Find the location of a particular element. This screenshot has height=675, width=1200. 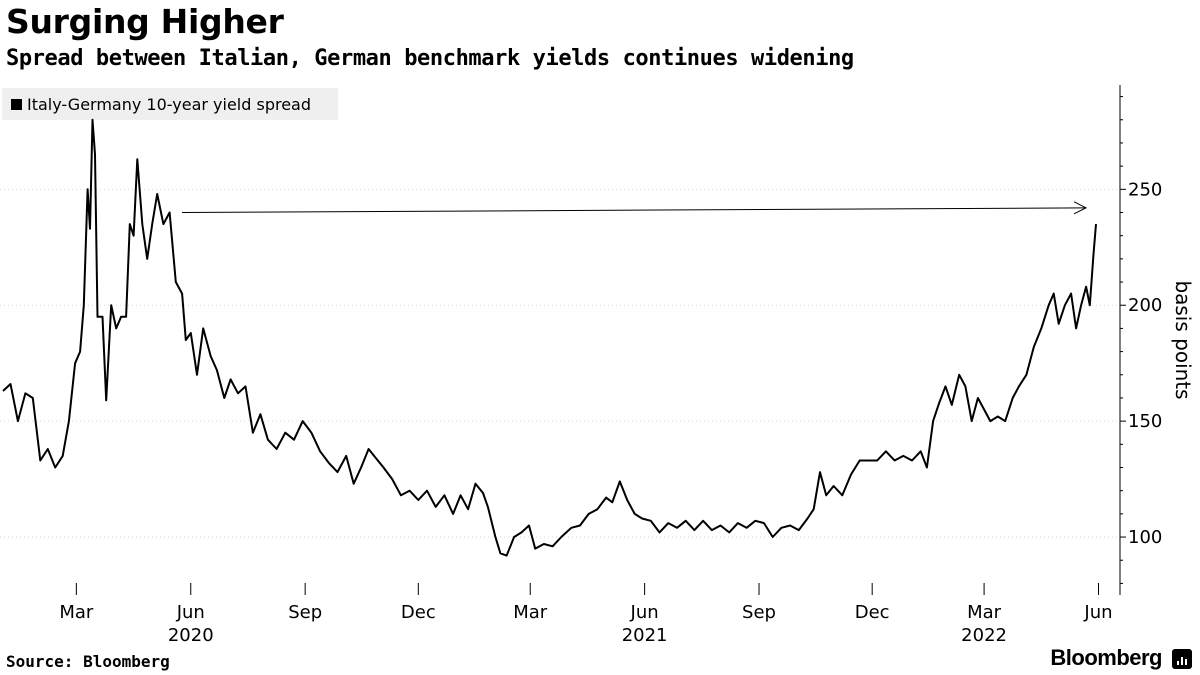

x-year-label: 2021 is located at coordinates (645, 635).